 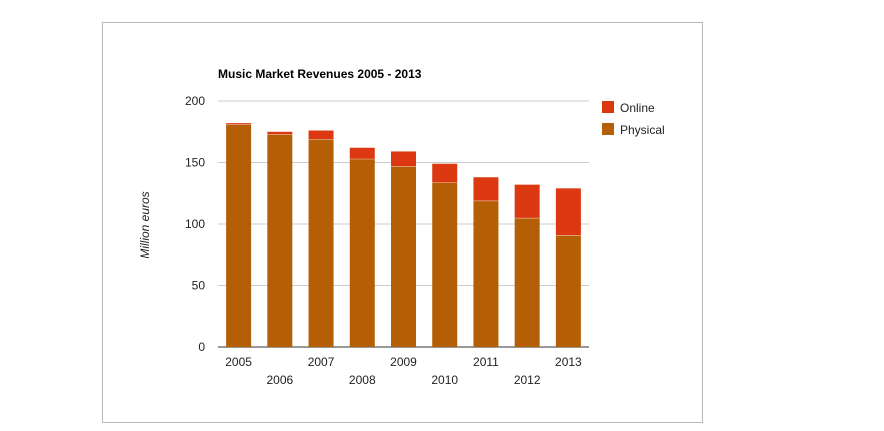 I want to click on bar-online-2012, so click(x=527, y=201).